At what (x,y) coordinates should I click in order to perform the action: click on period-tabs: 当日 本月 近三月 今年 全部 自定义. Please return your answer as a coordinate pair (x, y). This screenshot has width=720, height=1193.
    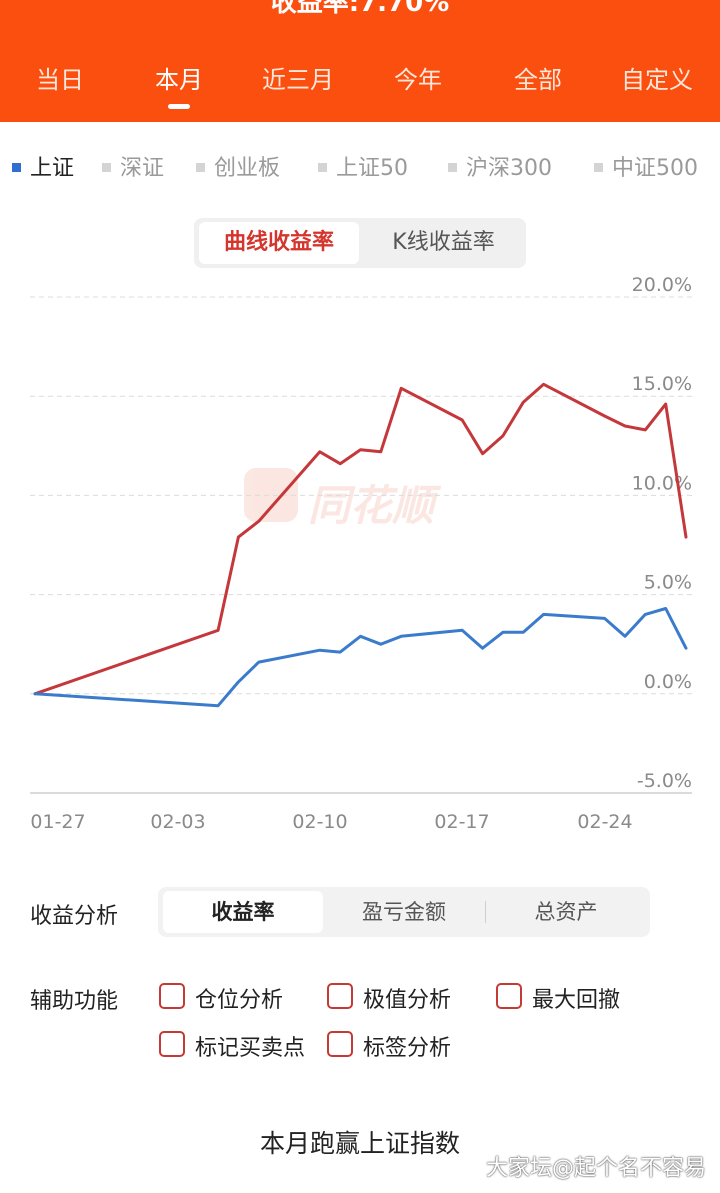
    Looking at the image, I should click on (360, 80).